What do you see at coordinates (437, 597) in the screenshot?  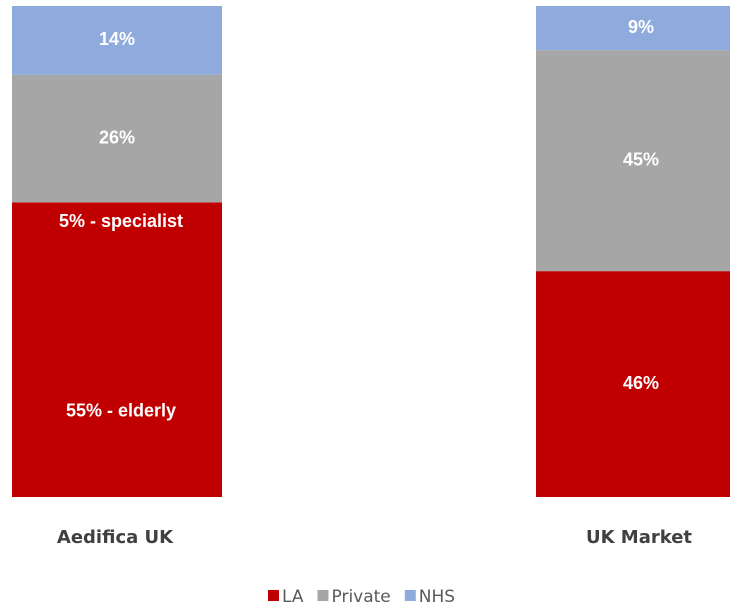 I see `legend-label: NHS` at bounding box center [437, 597].